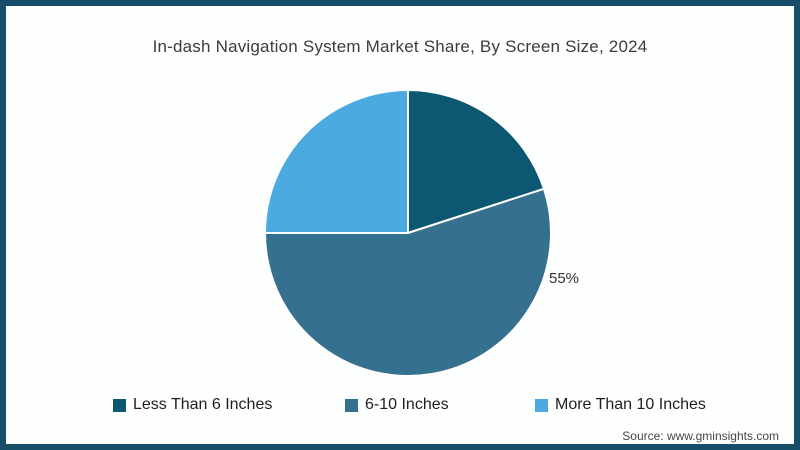 The image size is (800, 450). Describe the element at coordinates (203, 404) in the screenshot. I see `legend-item-label: Less Than 6 Inches` at that location.